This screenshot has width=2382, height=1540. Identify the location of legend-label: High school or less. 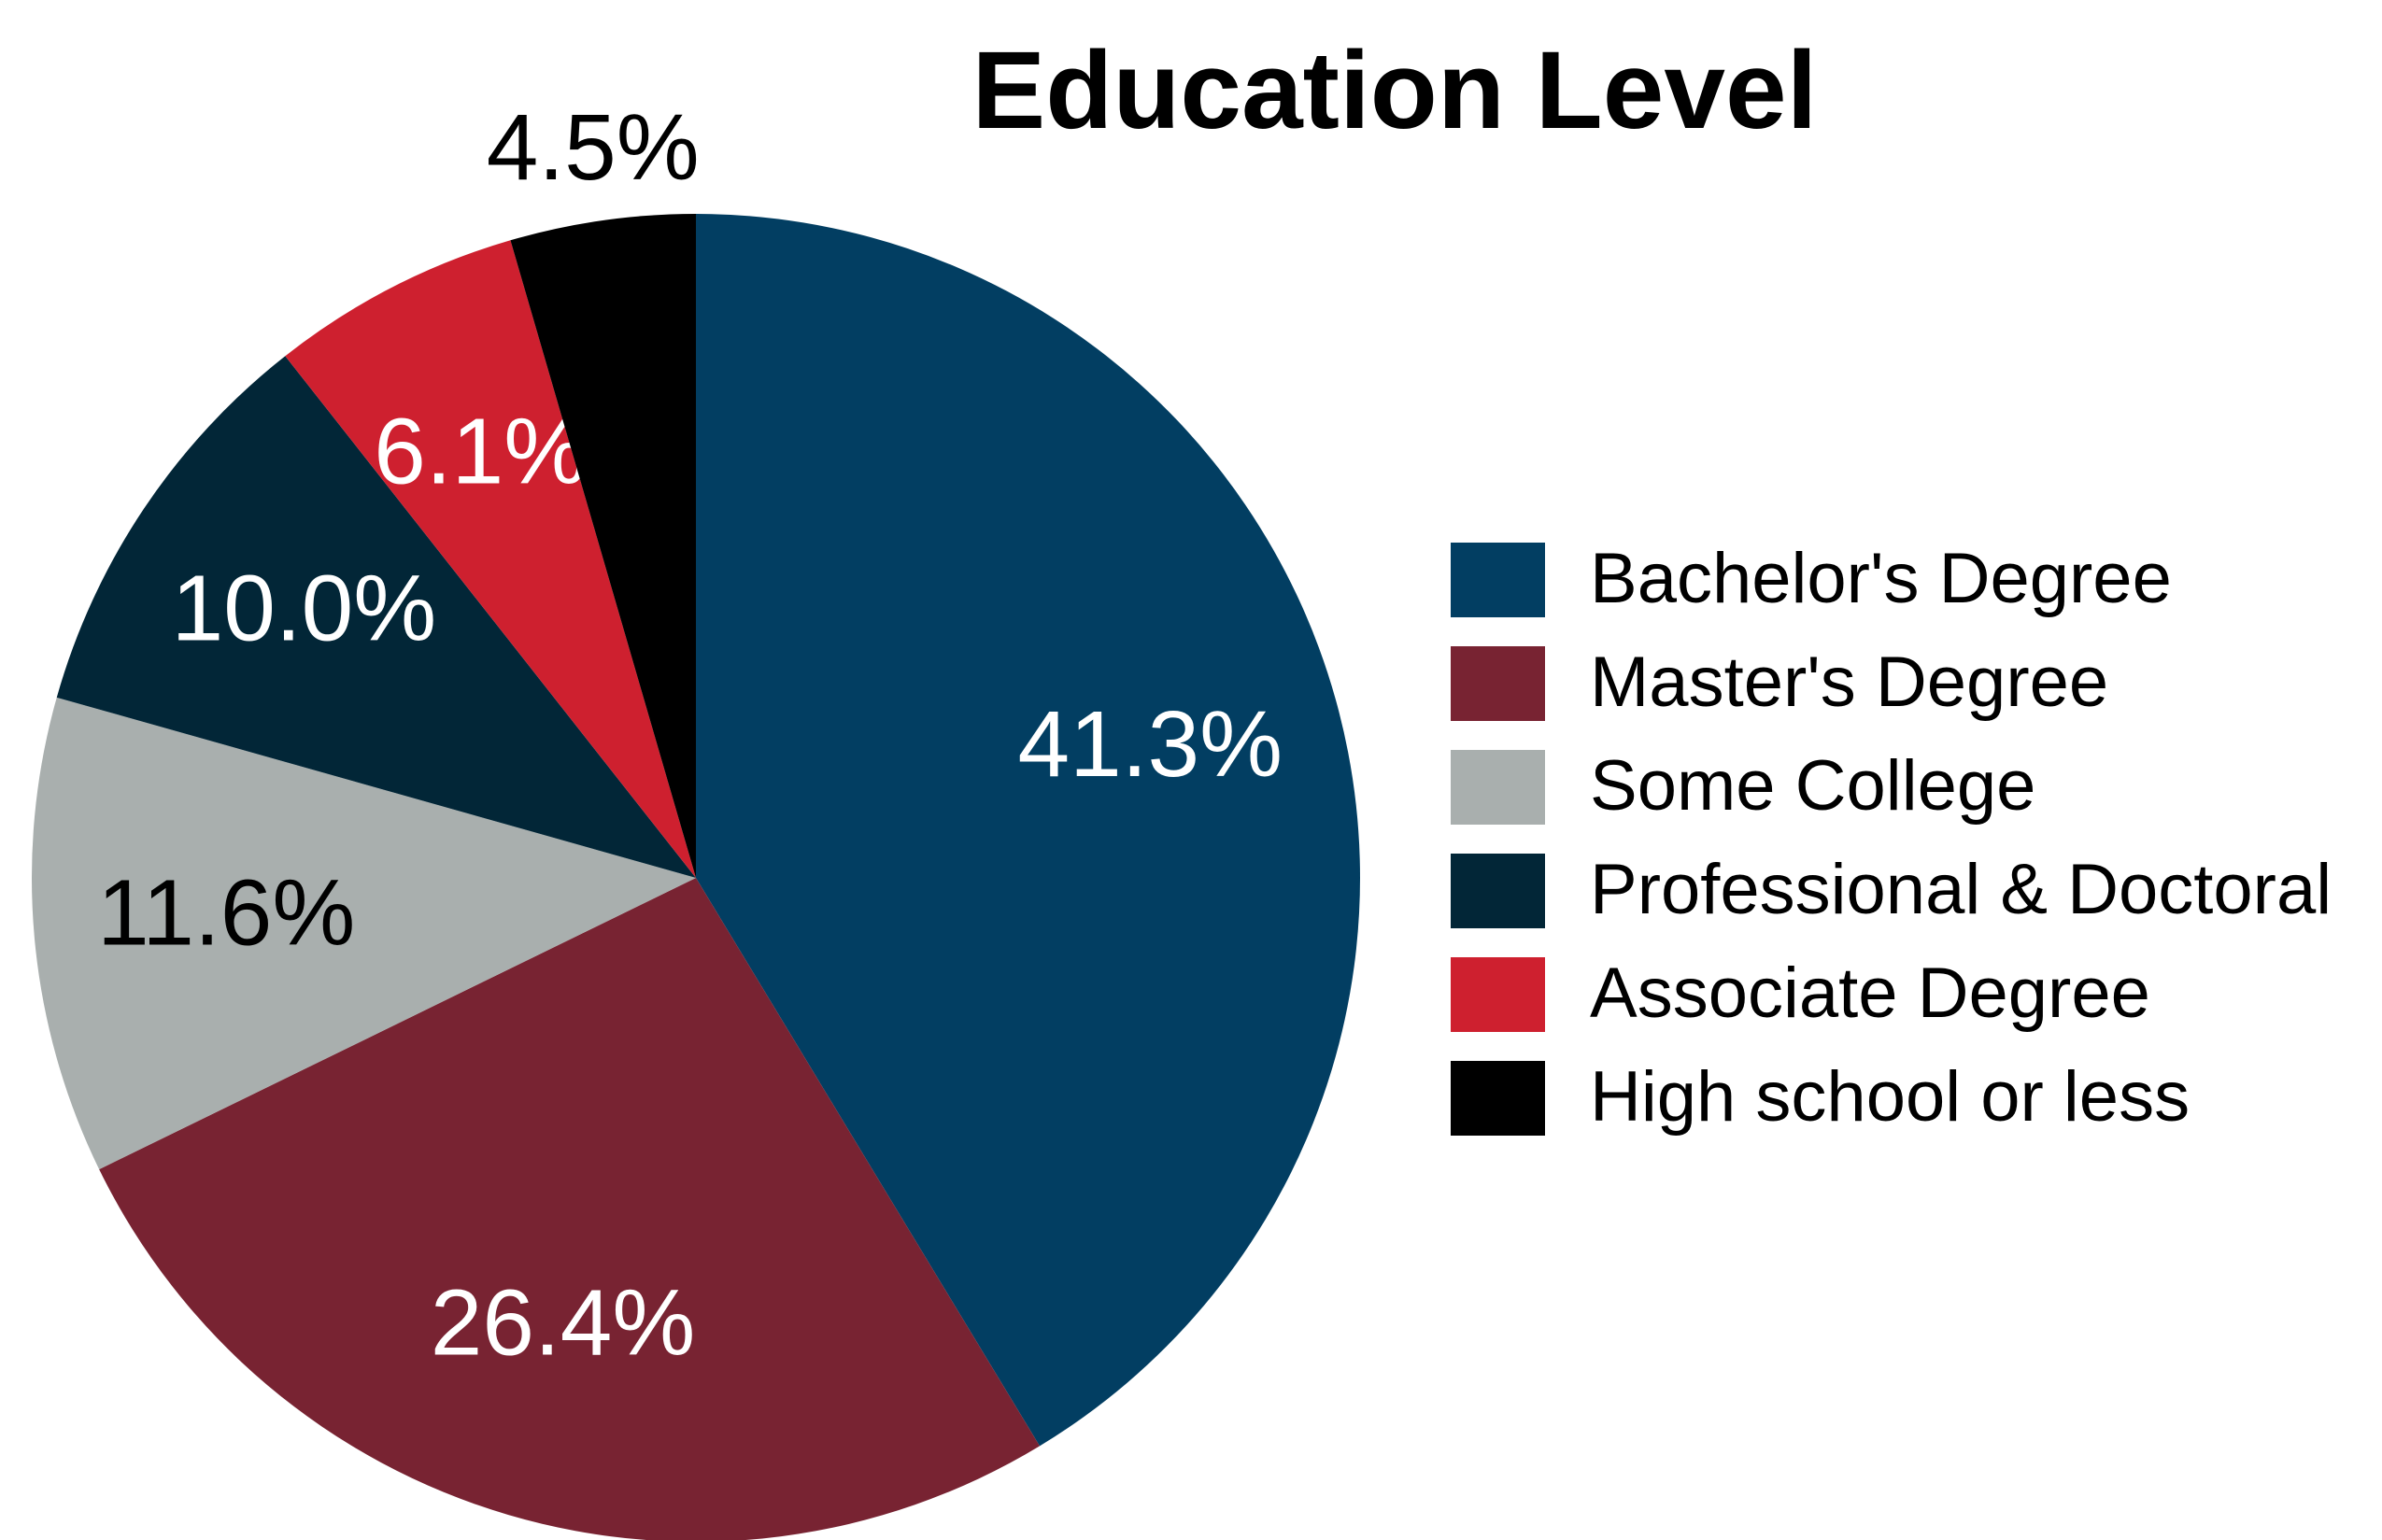
(1890, 1097).